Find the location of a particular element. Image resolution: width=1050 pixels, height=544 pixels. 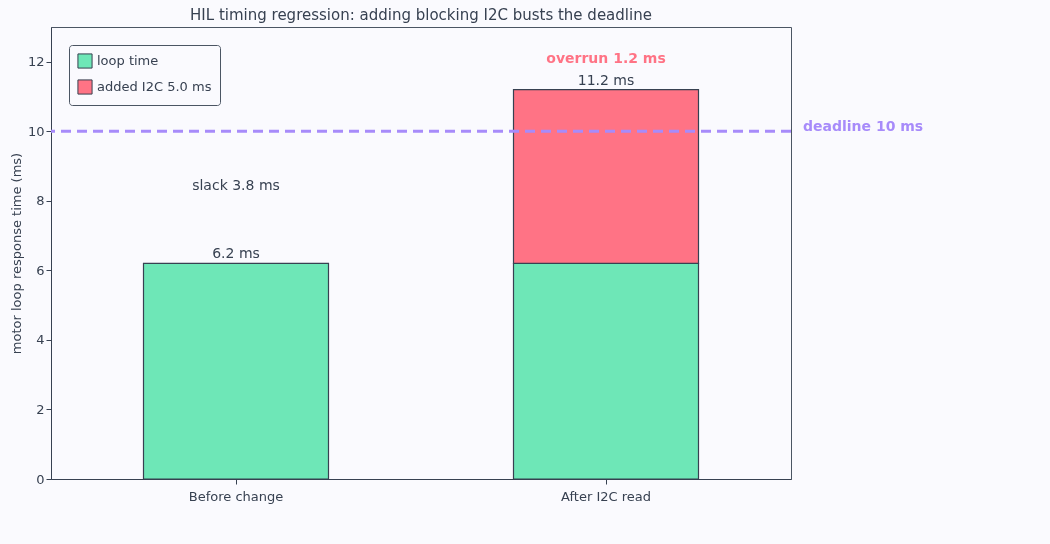

y-tick-label: 0 is located at coordinates (40, 479).